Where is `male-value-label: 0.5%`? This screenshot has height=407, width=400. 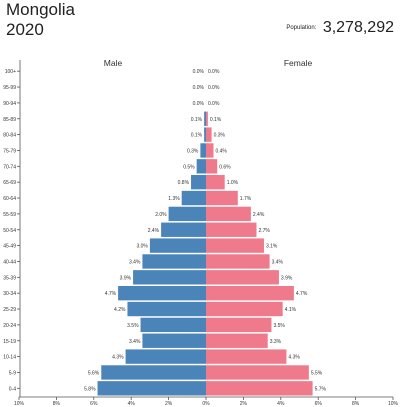
male-value-label: 0.5% is located at coordinates (189, 167).